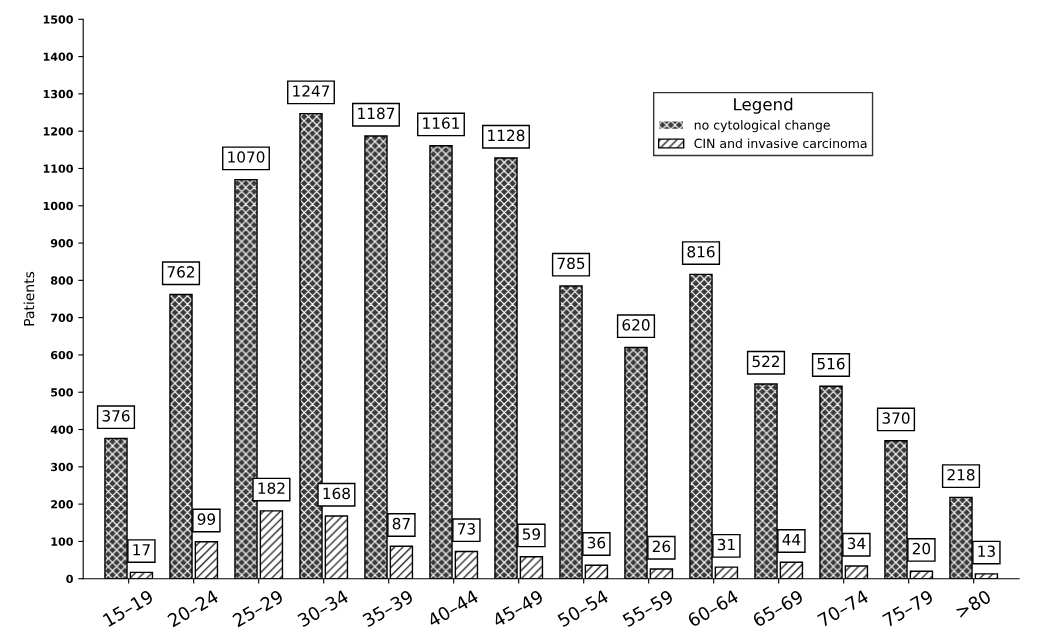  What do you see at coordinates (62, 541) in the screenshot?
I see `y-tick-label: 100` at bounding box center [62, 541].